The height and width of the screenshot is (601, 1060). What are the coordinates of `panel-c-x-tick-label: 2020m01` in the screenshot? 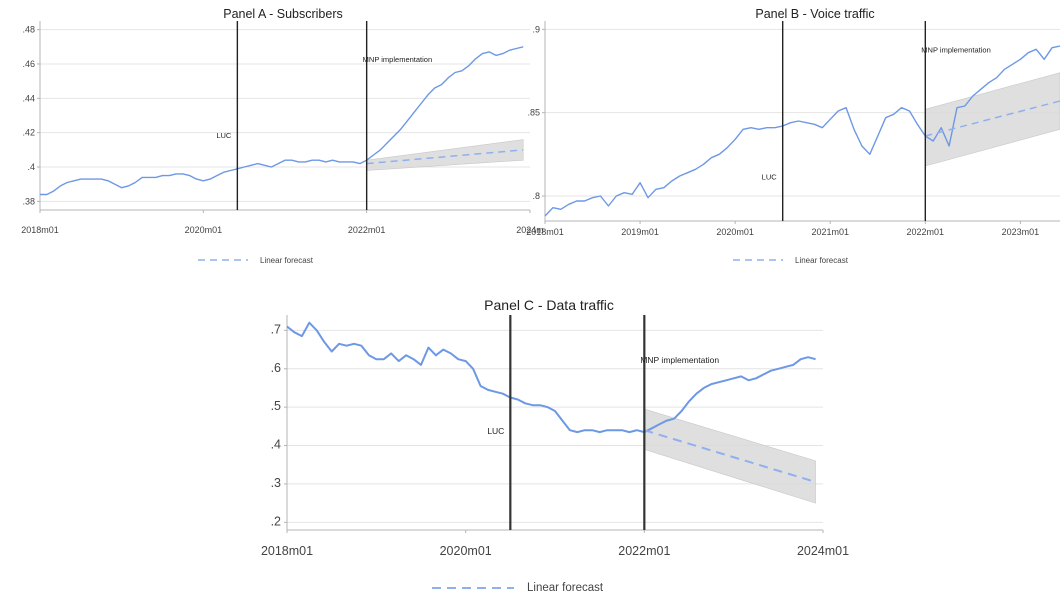 It's located at (466, 551).